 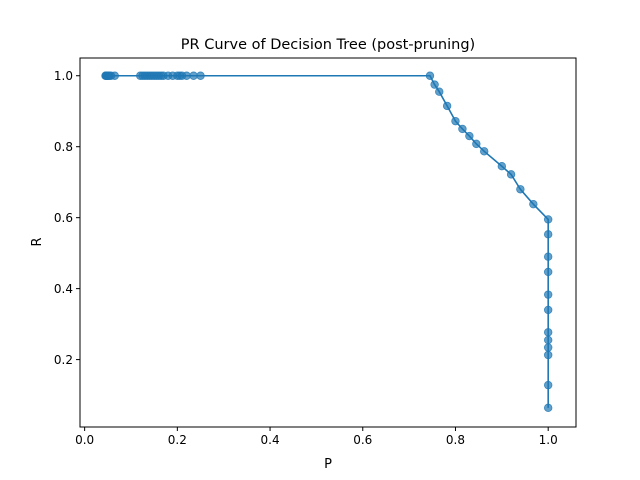 I want to click on x-axis-label: P, so click(x=328, y=464).